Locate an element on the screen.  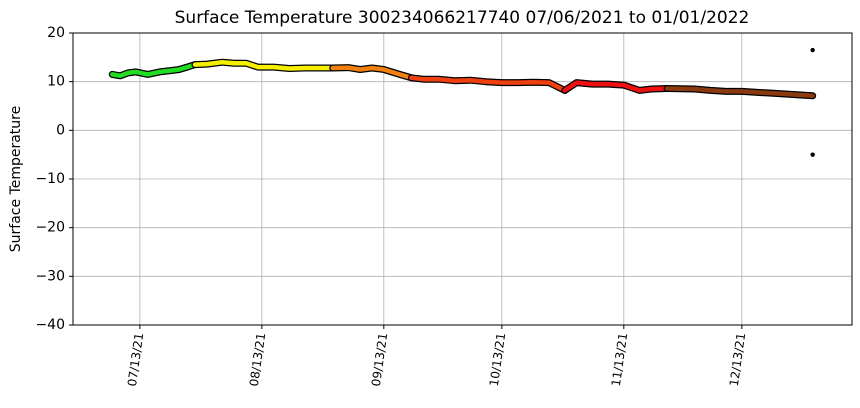
x-tick-label: 12/13/21 is located at coordinates (737, 359).